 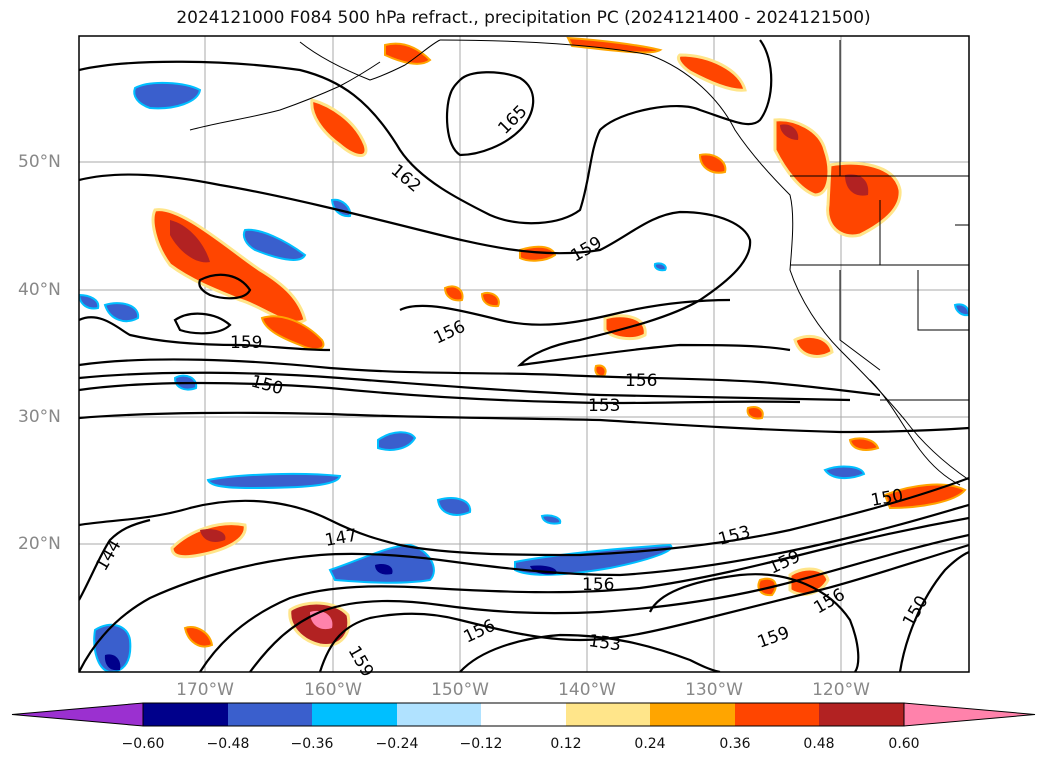 I want to click on colorbar-min-arrow, so click(x=77, y=714).